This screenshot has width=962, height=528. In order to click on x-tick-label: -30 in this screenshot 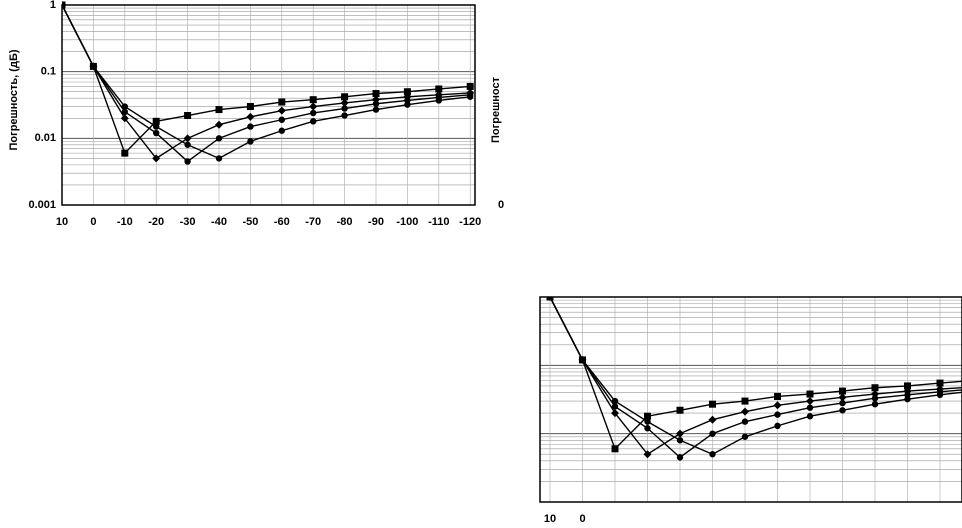, I will do `click(188, 222)`.